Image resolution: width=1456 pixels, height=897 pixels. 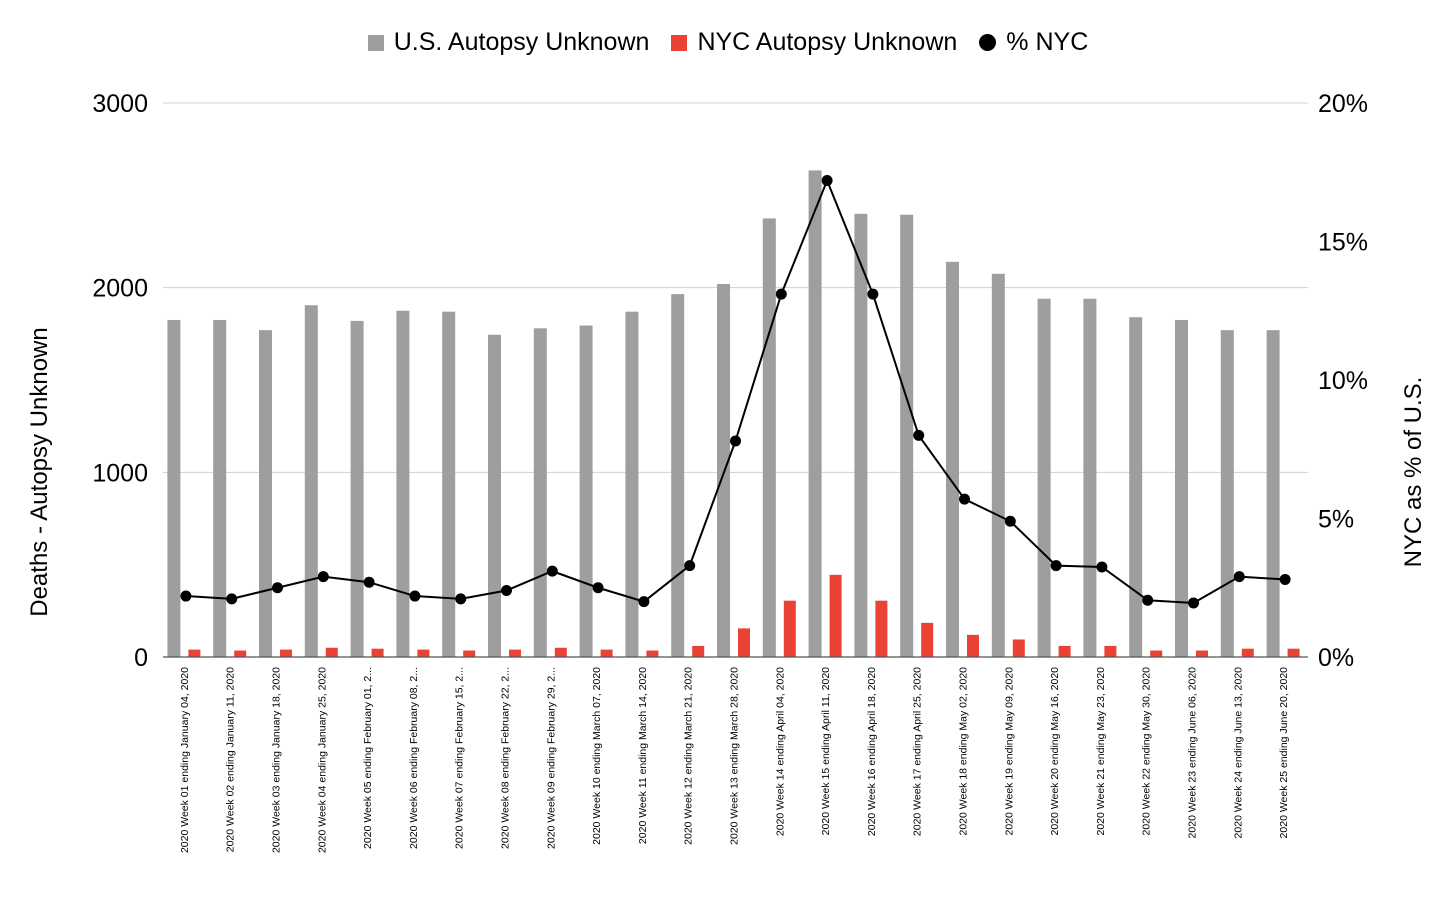 What do you see at coordinates (1336, 658) in the screenshot?
I see `y-right-tick-label-0: 0%` at bounding box center [1336, 658].